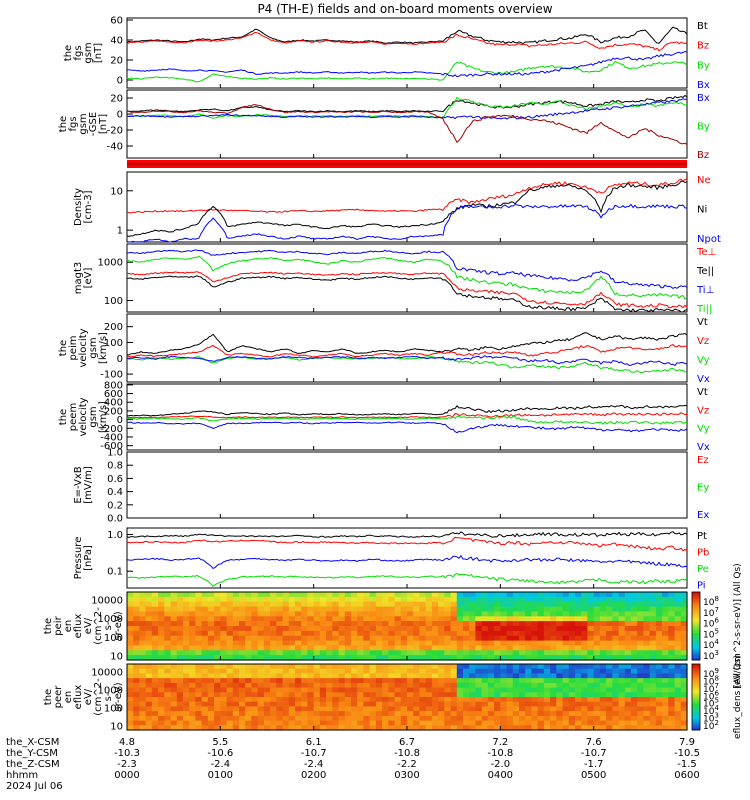  Describe the element at coordinates (103, 124) in the screenshot. I see `ylabel-line: [nT]` at that location.